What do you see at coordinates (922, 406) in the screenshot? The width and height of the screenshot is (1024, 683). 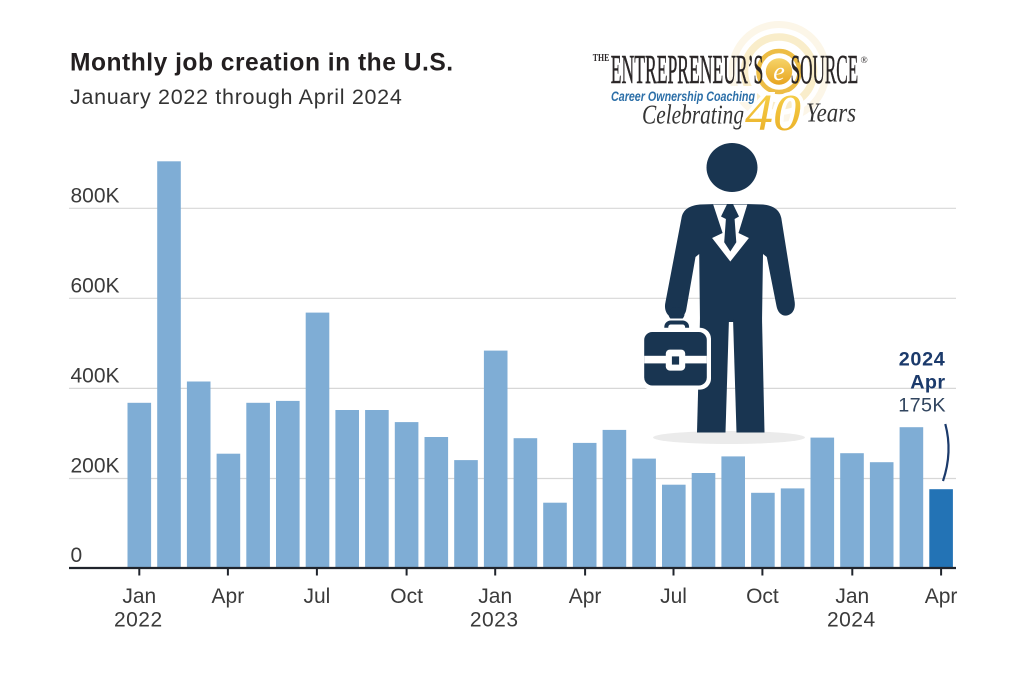 I see `svg-text: 175K` at bounding box center [922, 406].